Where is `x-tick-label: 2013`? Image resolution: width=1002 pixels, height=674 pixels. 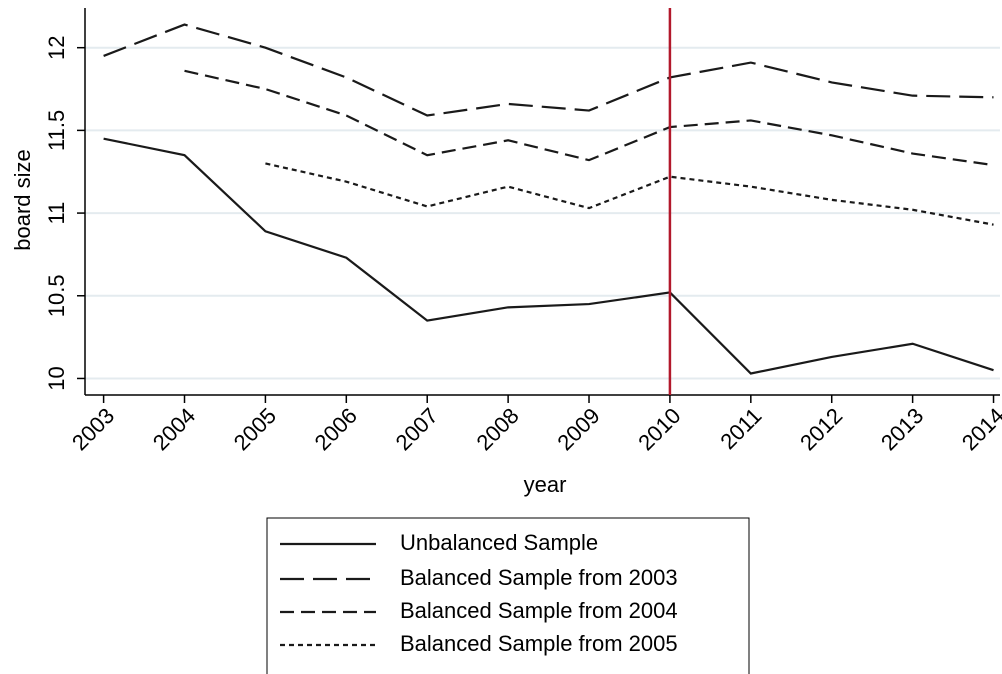
x-tick-label: 2013 is located at coordinates (902, 429).